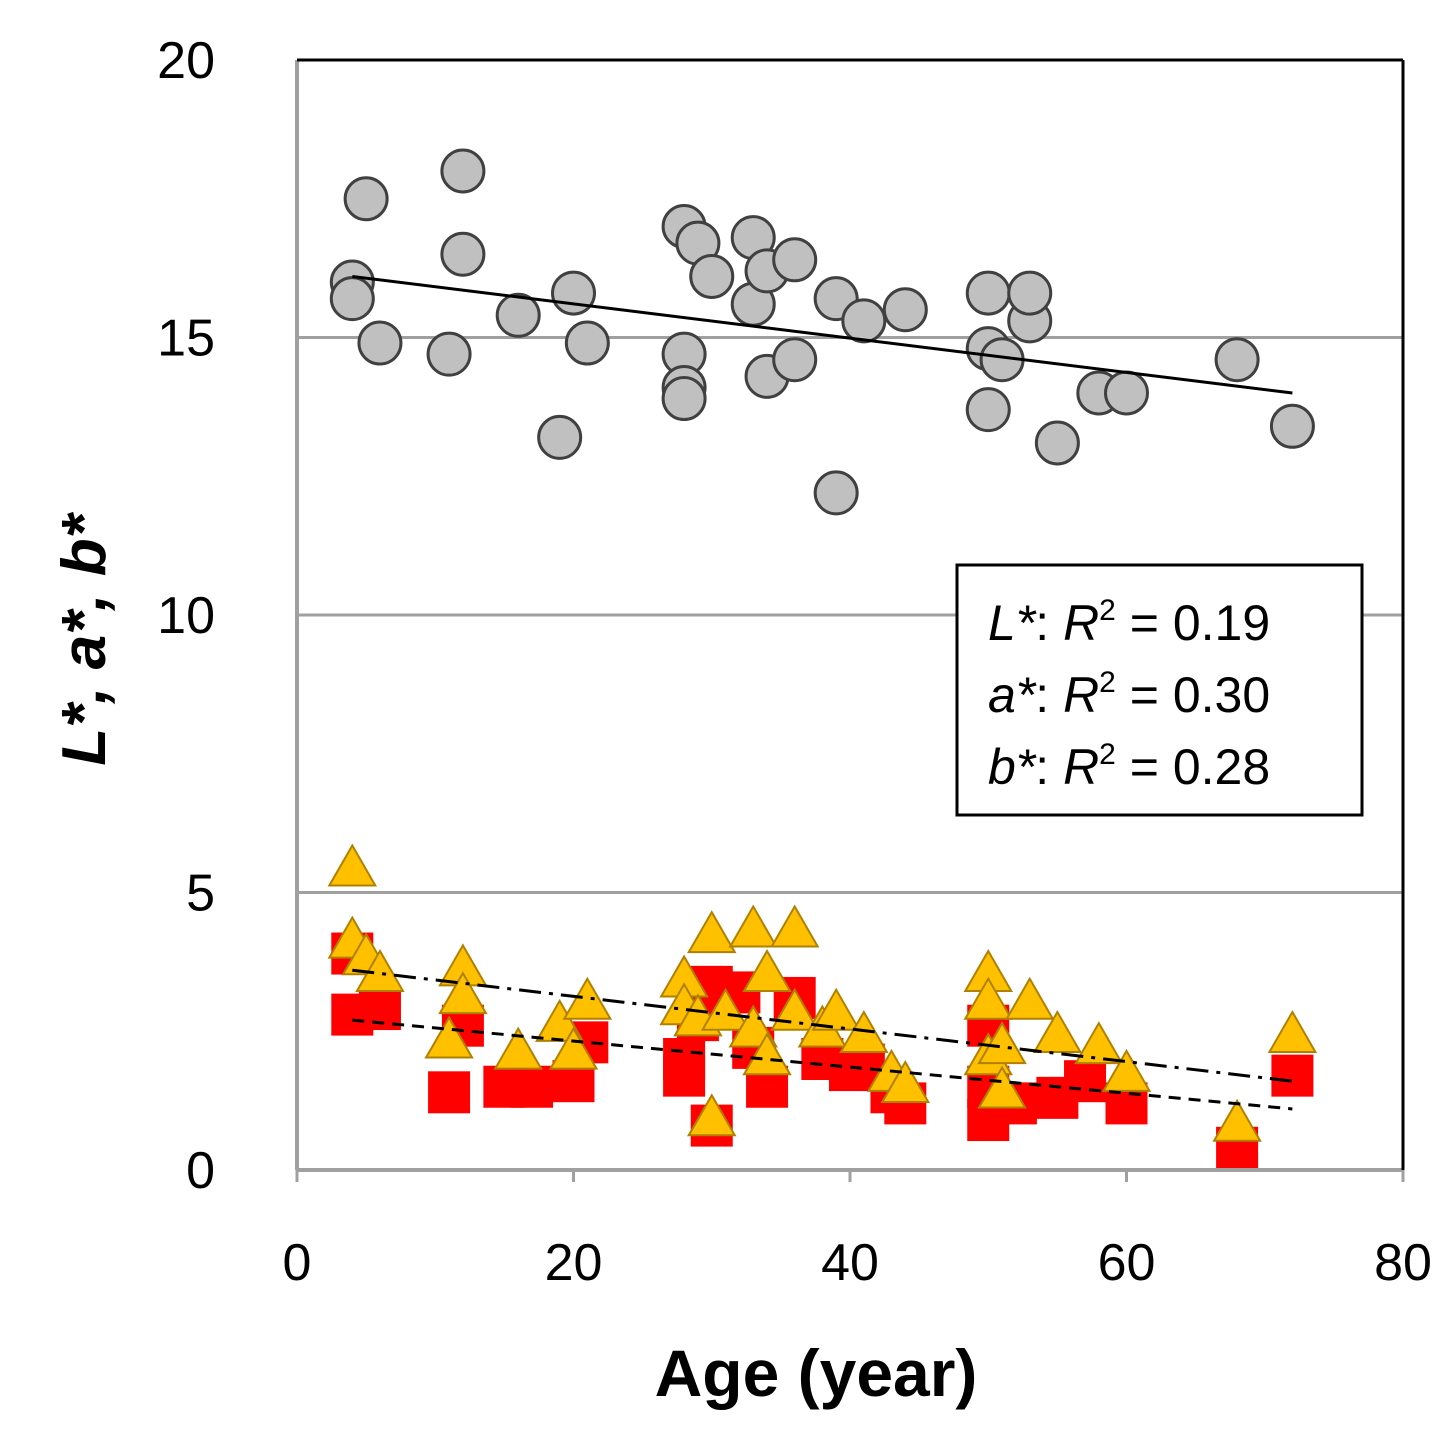 Image resolution: width=1454 pixels, height=1454 pixels. Describe the element at coordinates (200, 894) in the screenshot. I see `y-tick-label: 5` at that location.